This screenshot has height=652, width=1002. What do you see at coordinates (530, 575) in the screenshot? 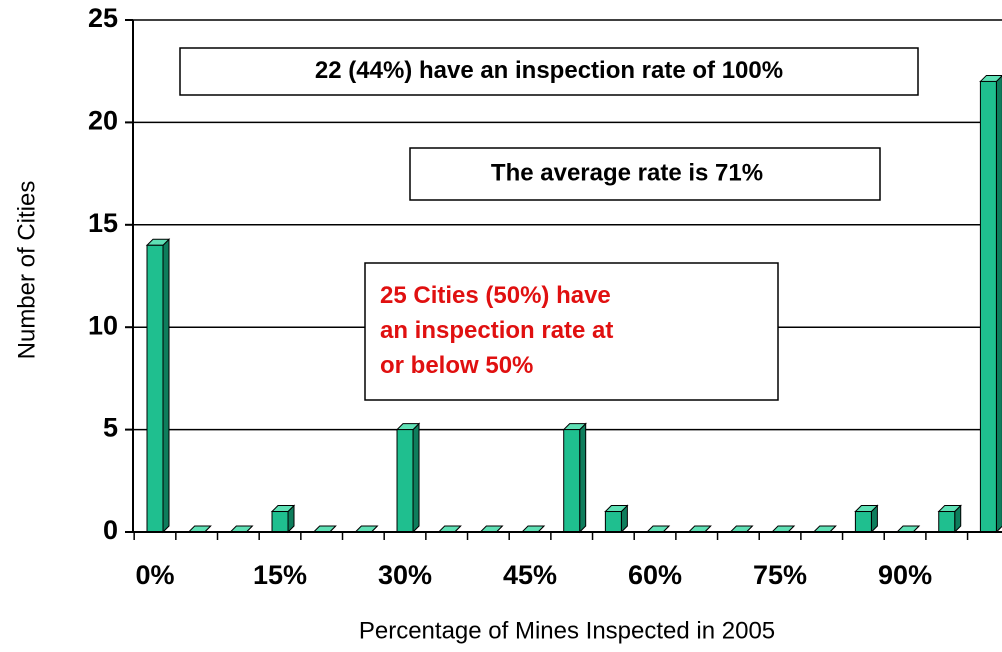
I see `x-tick-label: 45%` at bounding box center [530, 575].